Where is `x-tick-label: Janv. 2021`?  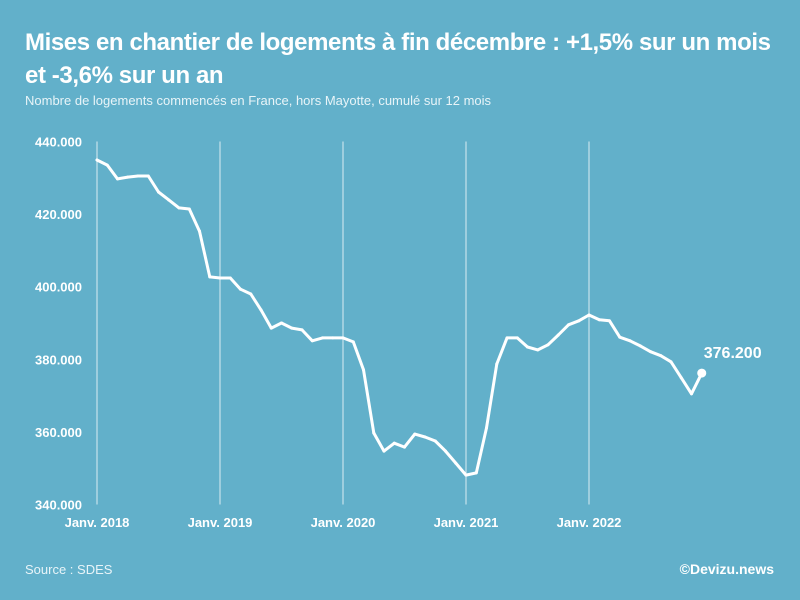 x-tick-label: Janv. 2021 is located at coordinates (466, 522).